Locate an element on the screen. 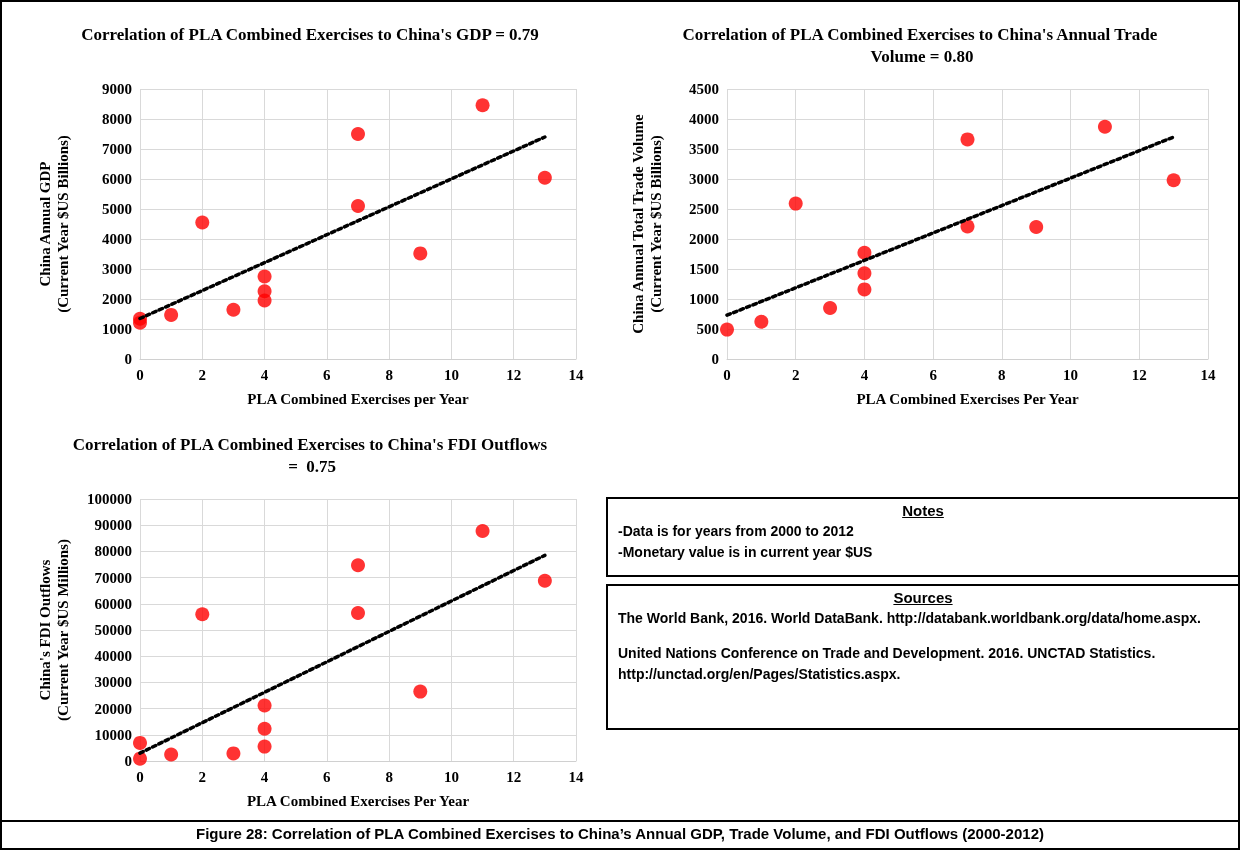  y-tick-label: 6000 is located at coordinates (117, 179).